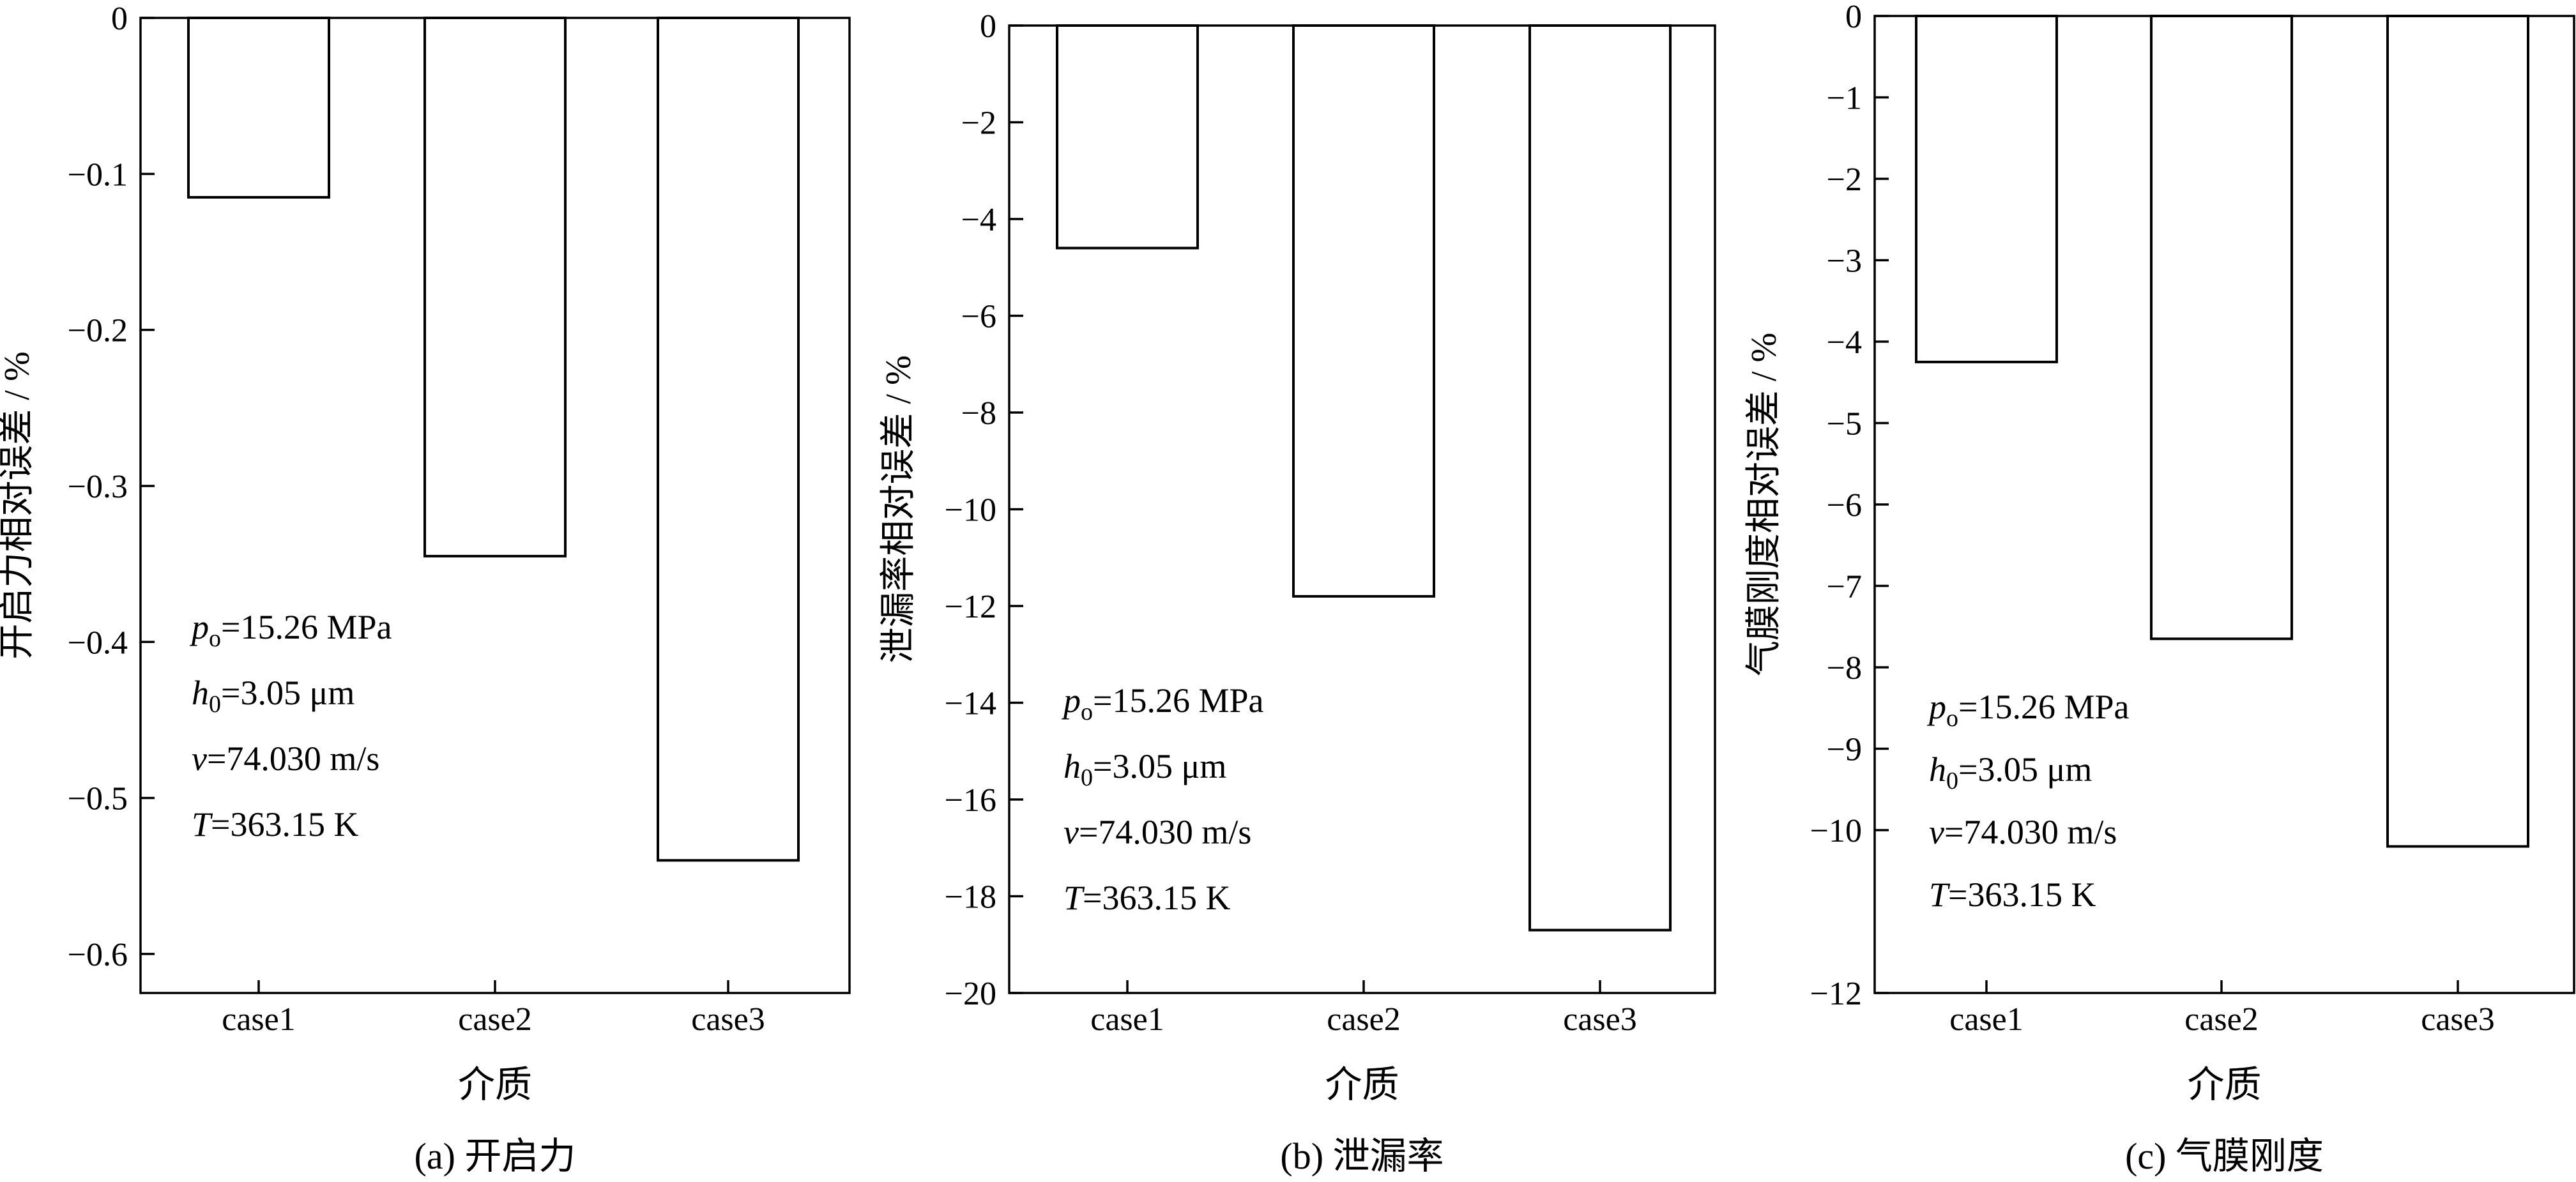 This screenshot has width=2576, height=1182. What do you see at coordinates (98, 643) in the screenshot?
I see `y-tick-label: −0.4` at bounding box center [98, 643].